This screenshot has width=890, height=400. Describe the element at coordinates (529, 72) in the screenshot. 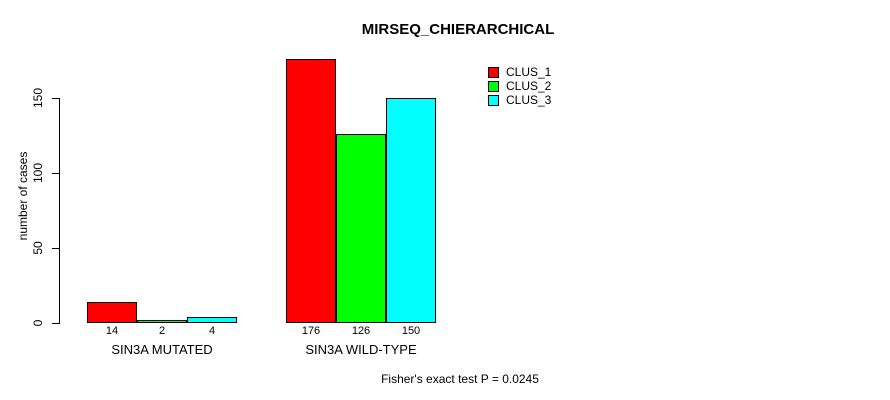

I see `legend-label: CLUS_1` at that location.